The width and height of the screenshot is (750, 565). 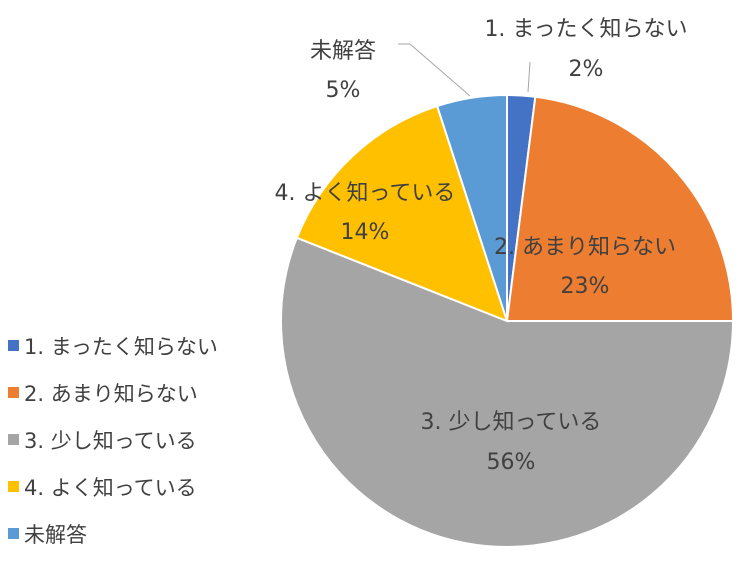 I want to click on legend-item-0: 1. まったく知らない, so click(x=113, y=345).